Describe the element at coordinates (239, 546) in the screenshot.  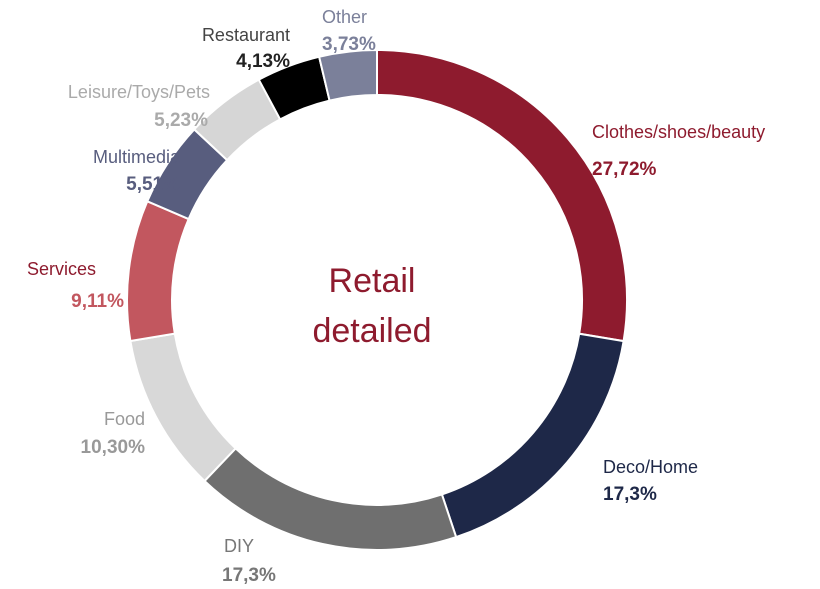
I see `category-label: DIY` at that location.